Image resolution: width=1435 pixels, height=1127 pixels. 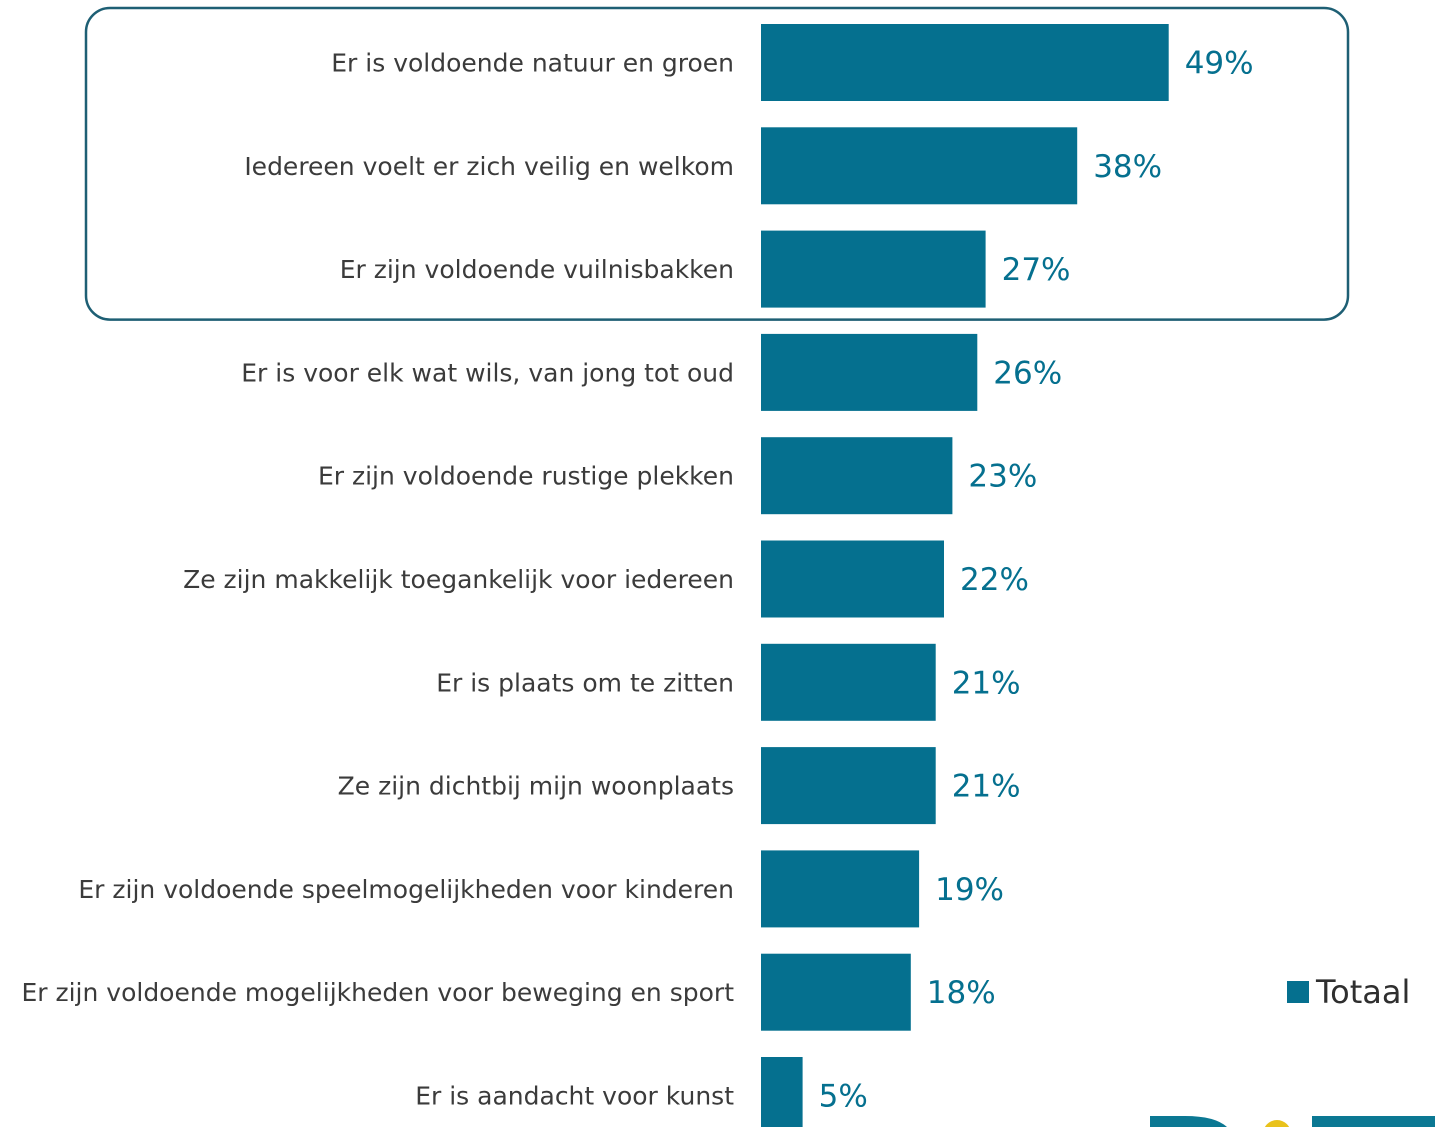 I want to click on value-label: 49%, so click(x=1219, y=64).